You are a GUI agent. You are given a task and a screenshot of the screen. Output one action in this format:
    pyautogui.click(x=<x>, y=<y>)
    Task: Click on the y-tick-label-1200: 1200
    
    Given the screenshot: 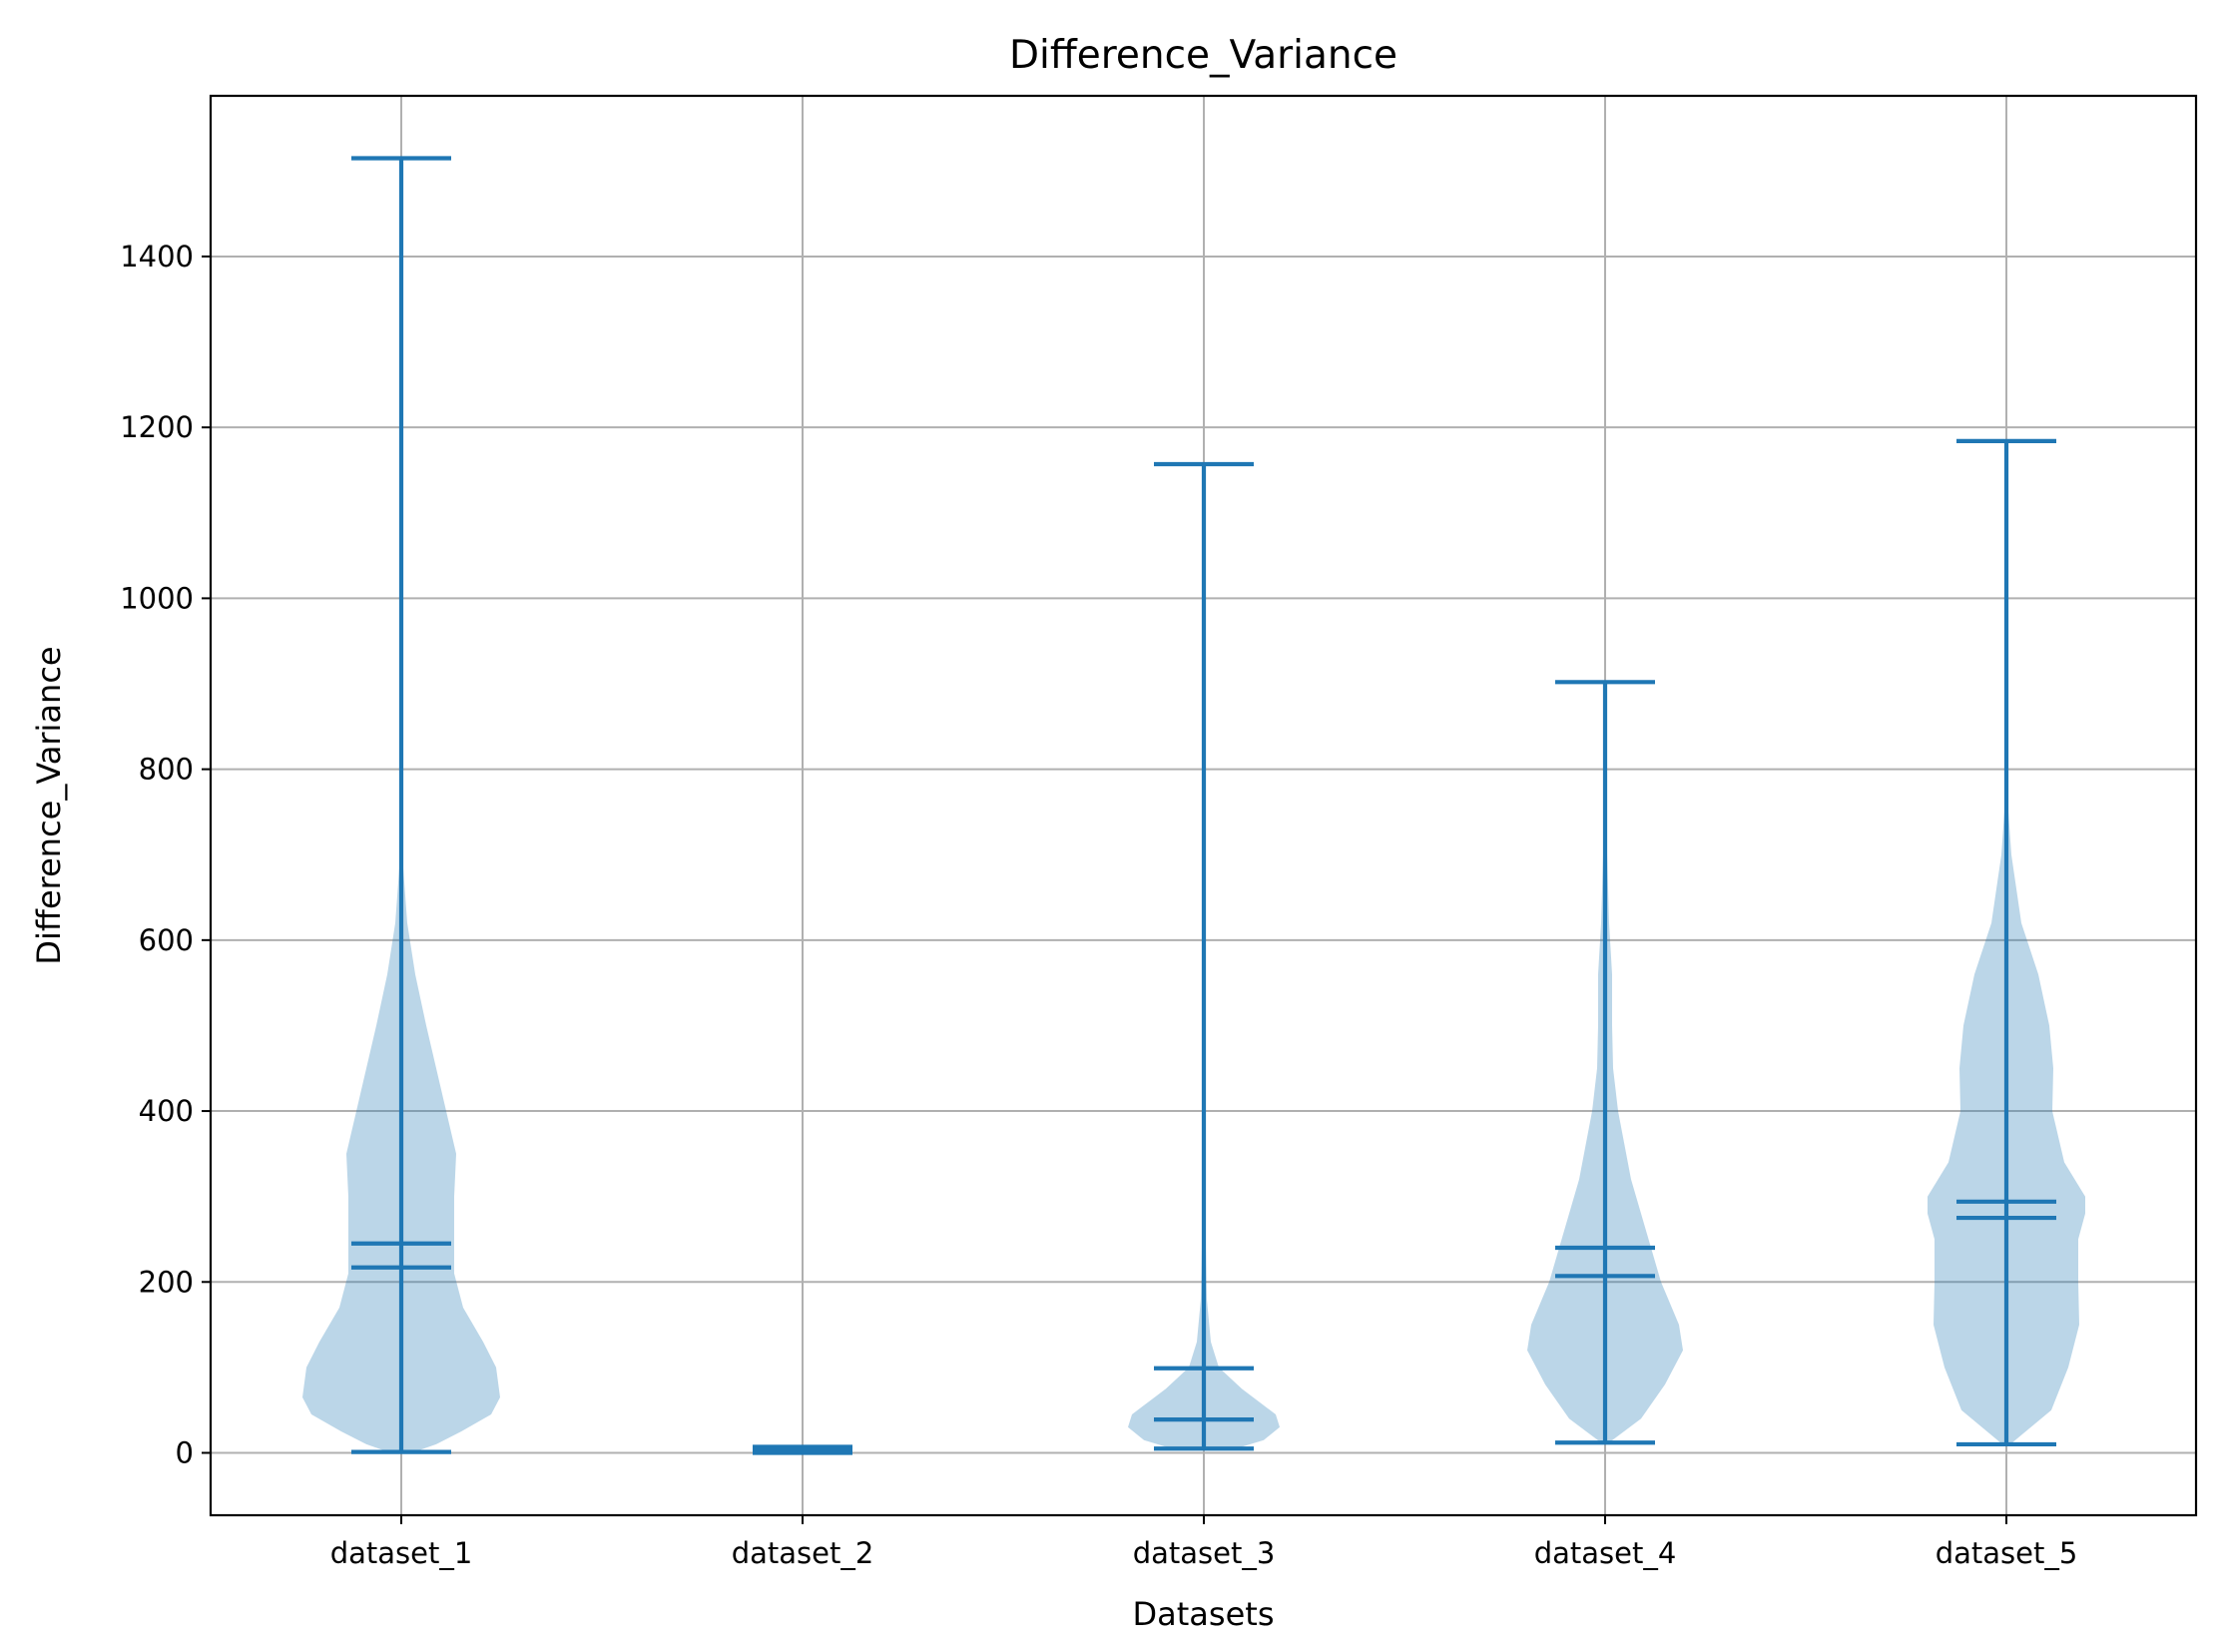 What is the action you would take?
    pyautogui.click(x=157, y=427)
    